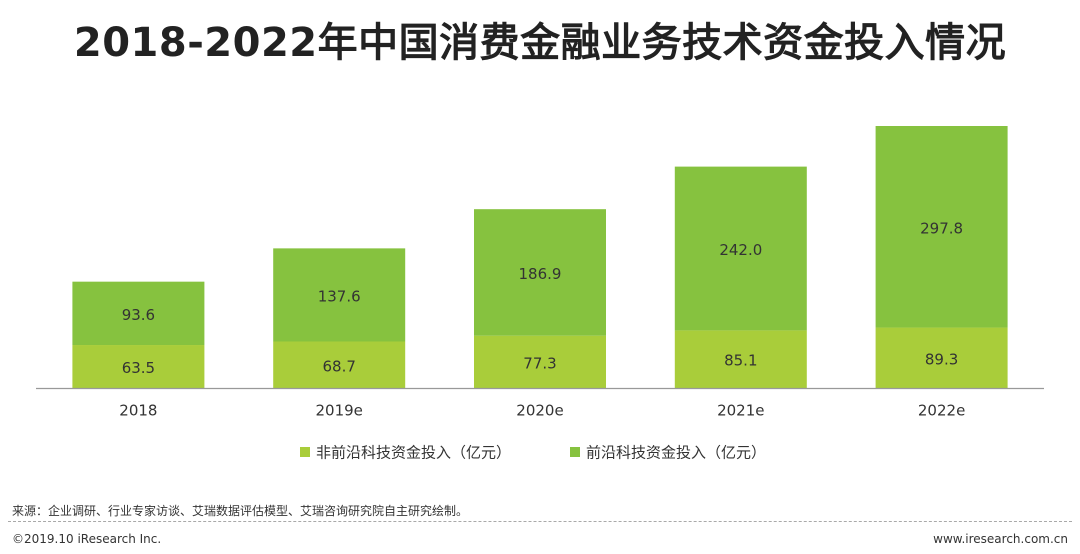  Describe the element at coordinates (540, 521) in the screenshot. I see `footer-divider` at that location.